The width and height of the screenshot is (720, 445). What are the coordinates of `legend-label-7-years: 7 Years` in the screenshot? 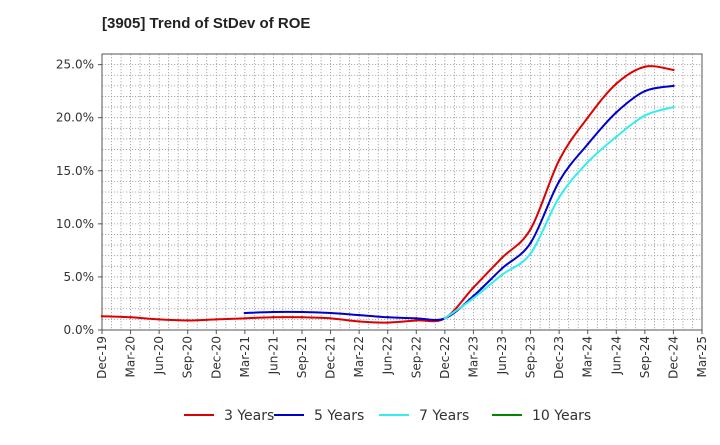 It's located at (444, 416).